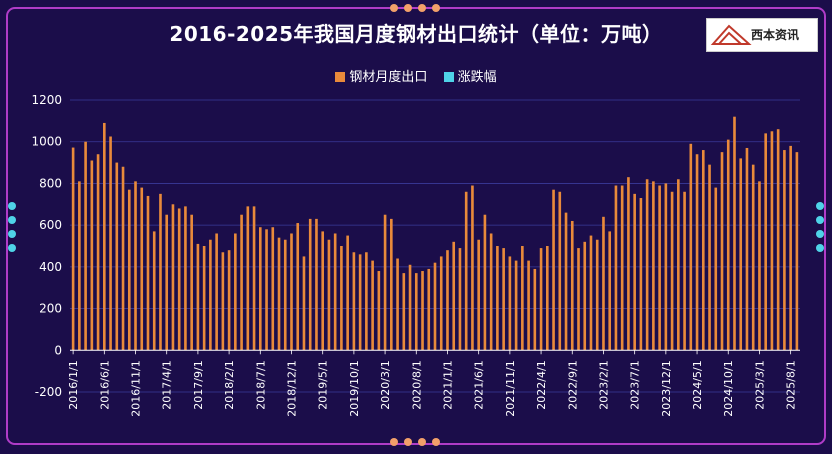 This screenshot has height=454, width=832. What do you see at coordinates (12, 227) in the screenshot?
I see `left-decoration-dots` at bounding box center [12, 227].